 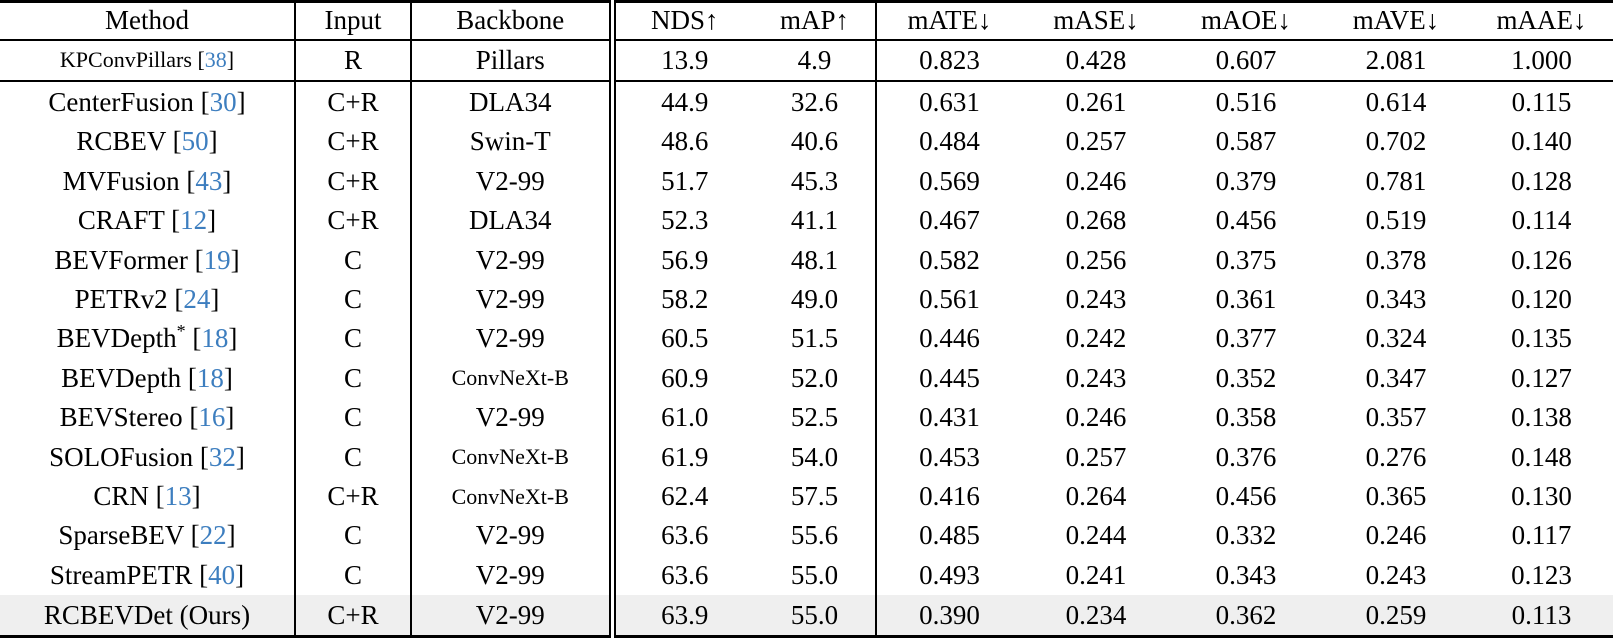 What do you see at coordinates (125, 60) in the screenshot?
I see `method-name: KPConvPillars` at bounding box center [125, 60].